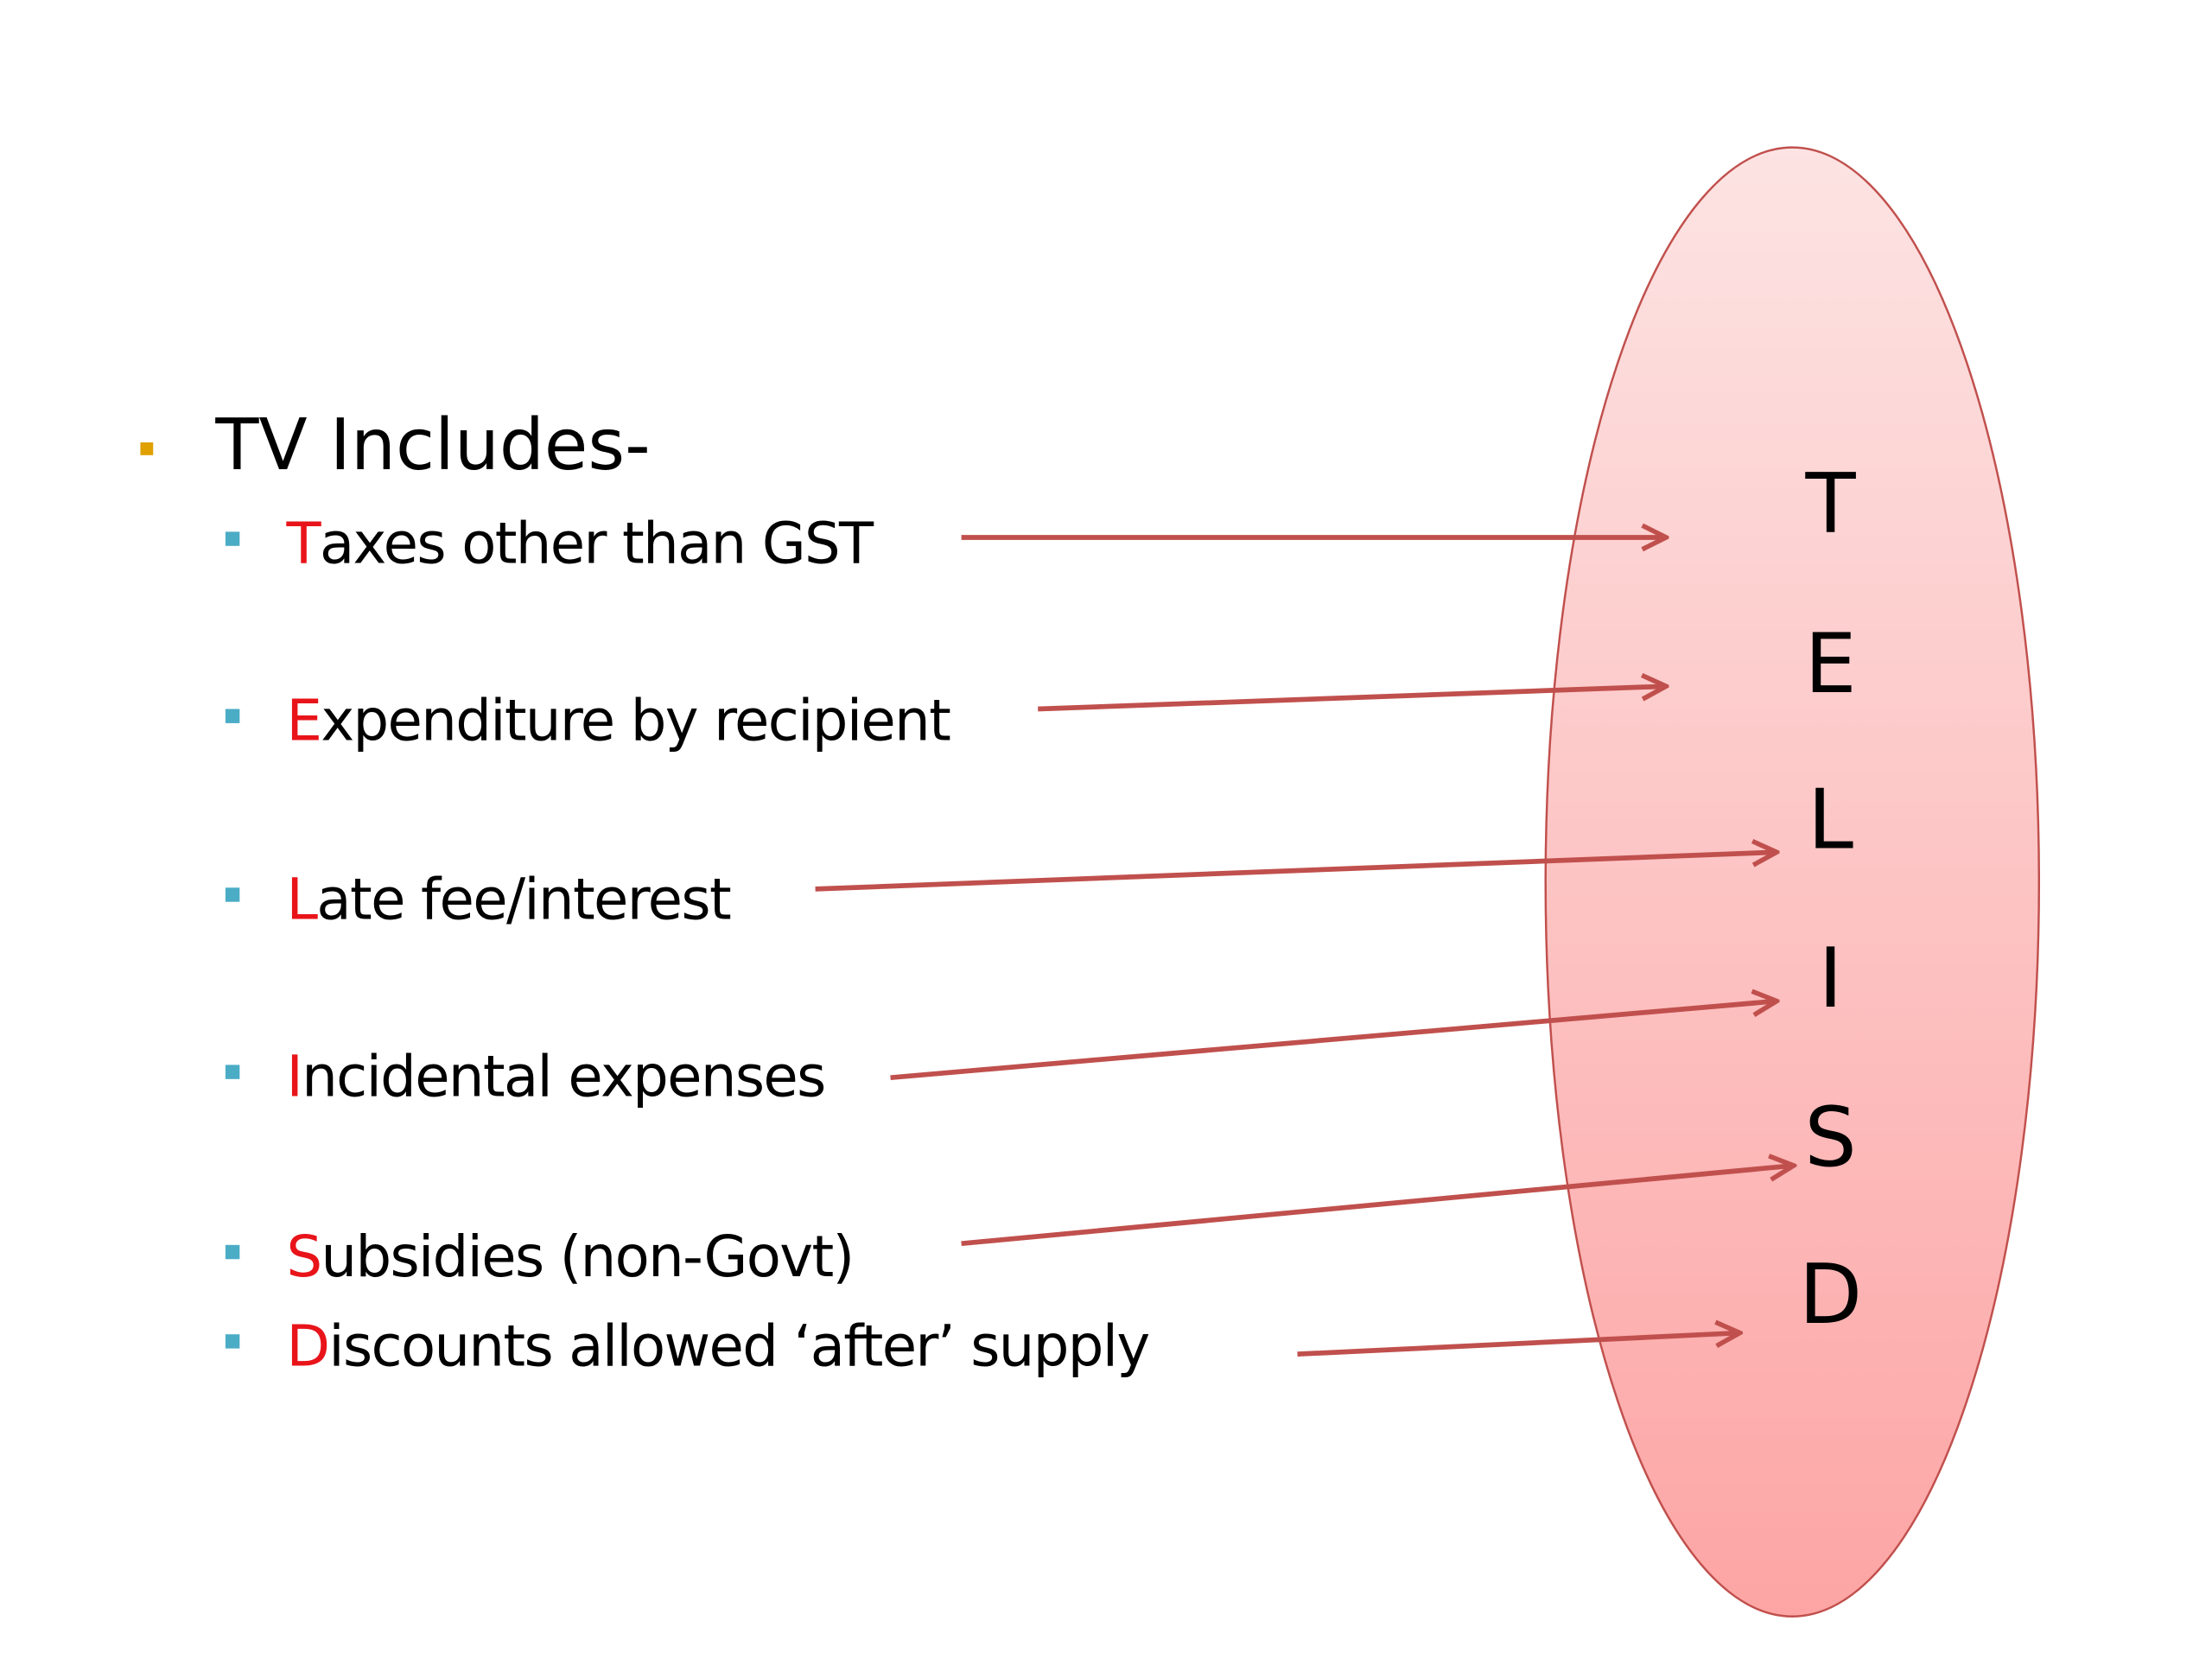 The height and width of the screenshot is (1659, 2212). Describe the element at coordinates (1831, 979) in the screenshot. I see `acronym-letter: I` at that location.